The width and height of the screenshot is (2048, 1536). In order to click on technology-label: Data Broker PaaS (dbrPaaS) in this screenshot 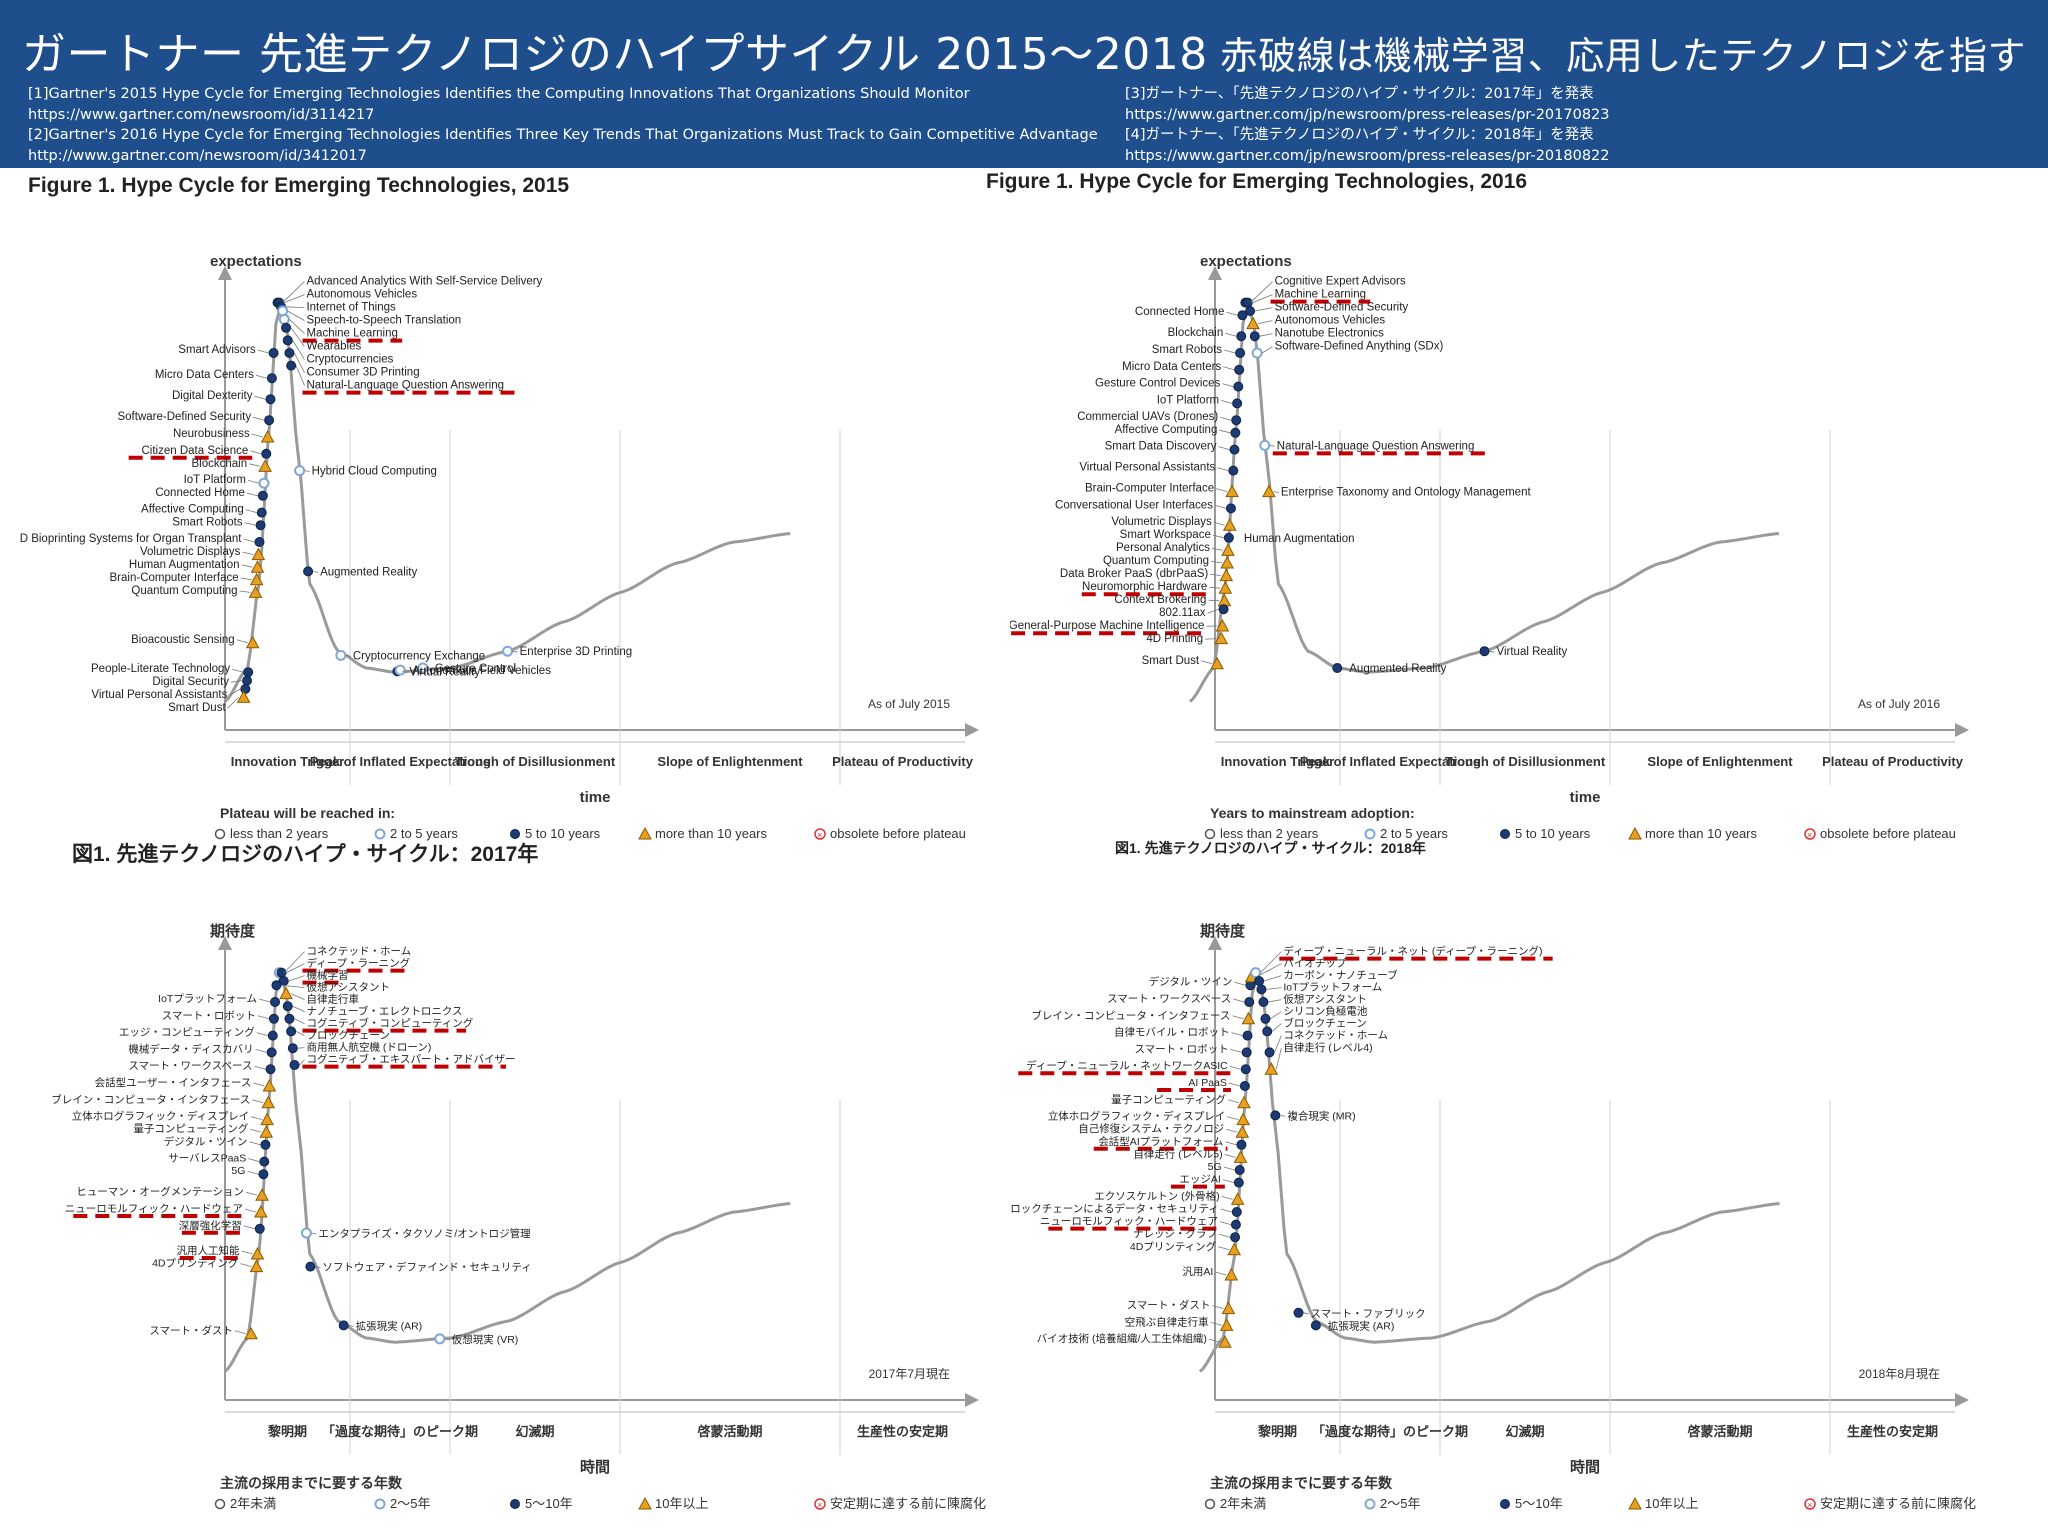, I will do `click(1134, 574)`.